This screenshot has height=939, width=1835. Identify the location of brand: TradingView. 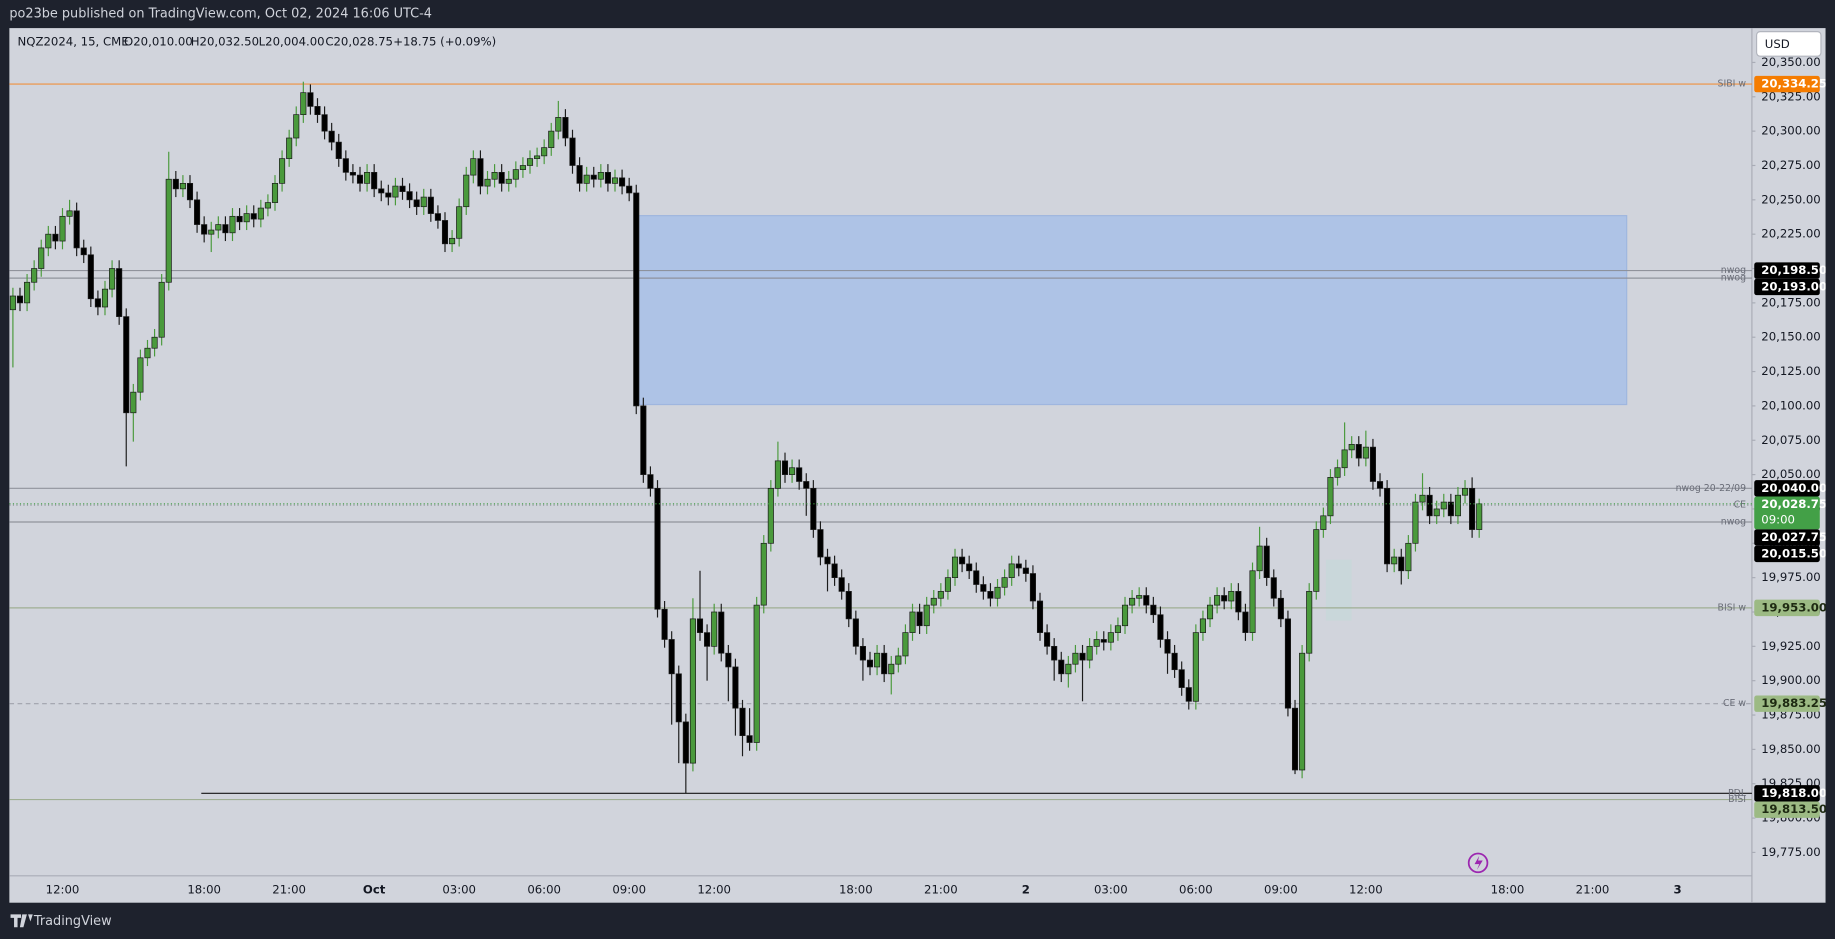
(72, 921).